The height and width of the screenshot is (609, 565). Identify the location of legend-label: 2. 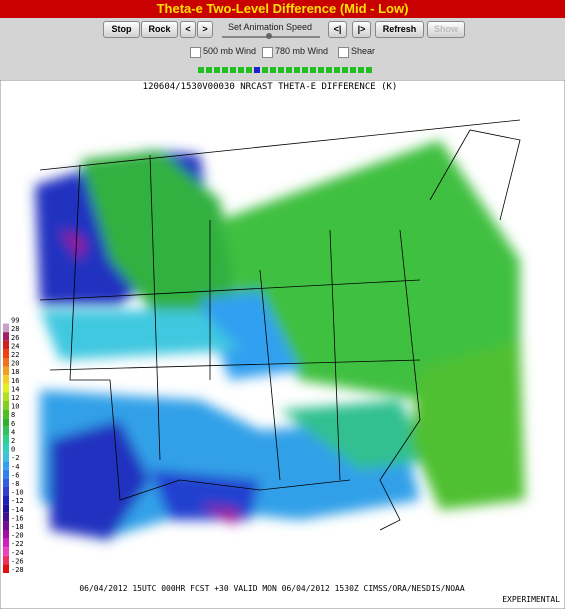
(13, 441).